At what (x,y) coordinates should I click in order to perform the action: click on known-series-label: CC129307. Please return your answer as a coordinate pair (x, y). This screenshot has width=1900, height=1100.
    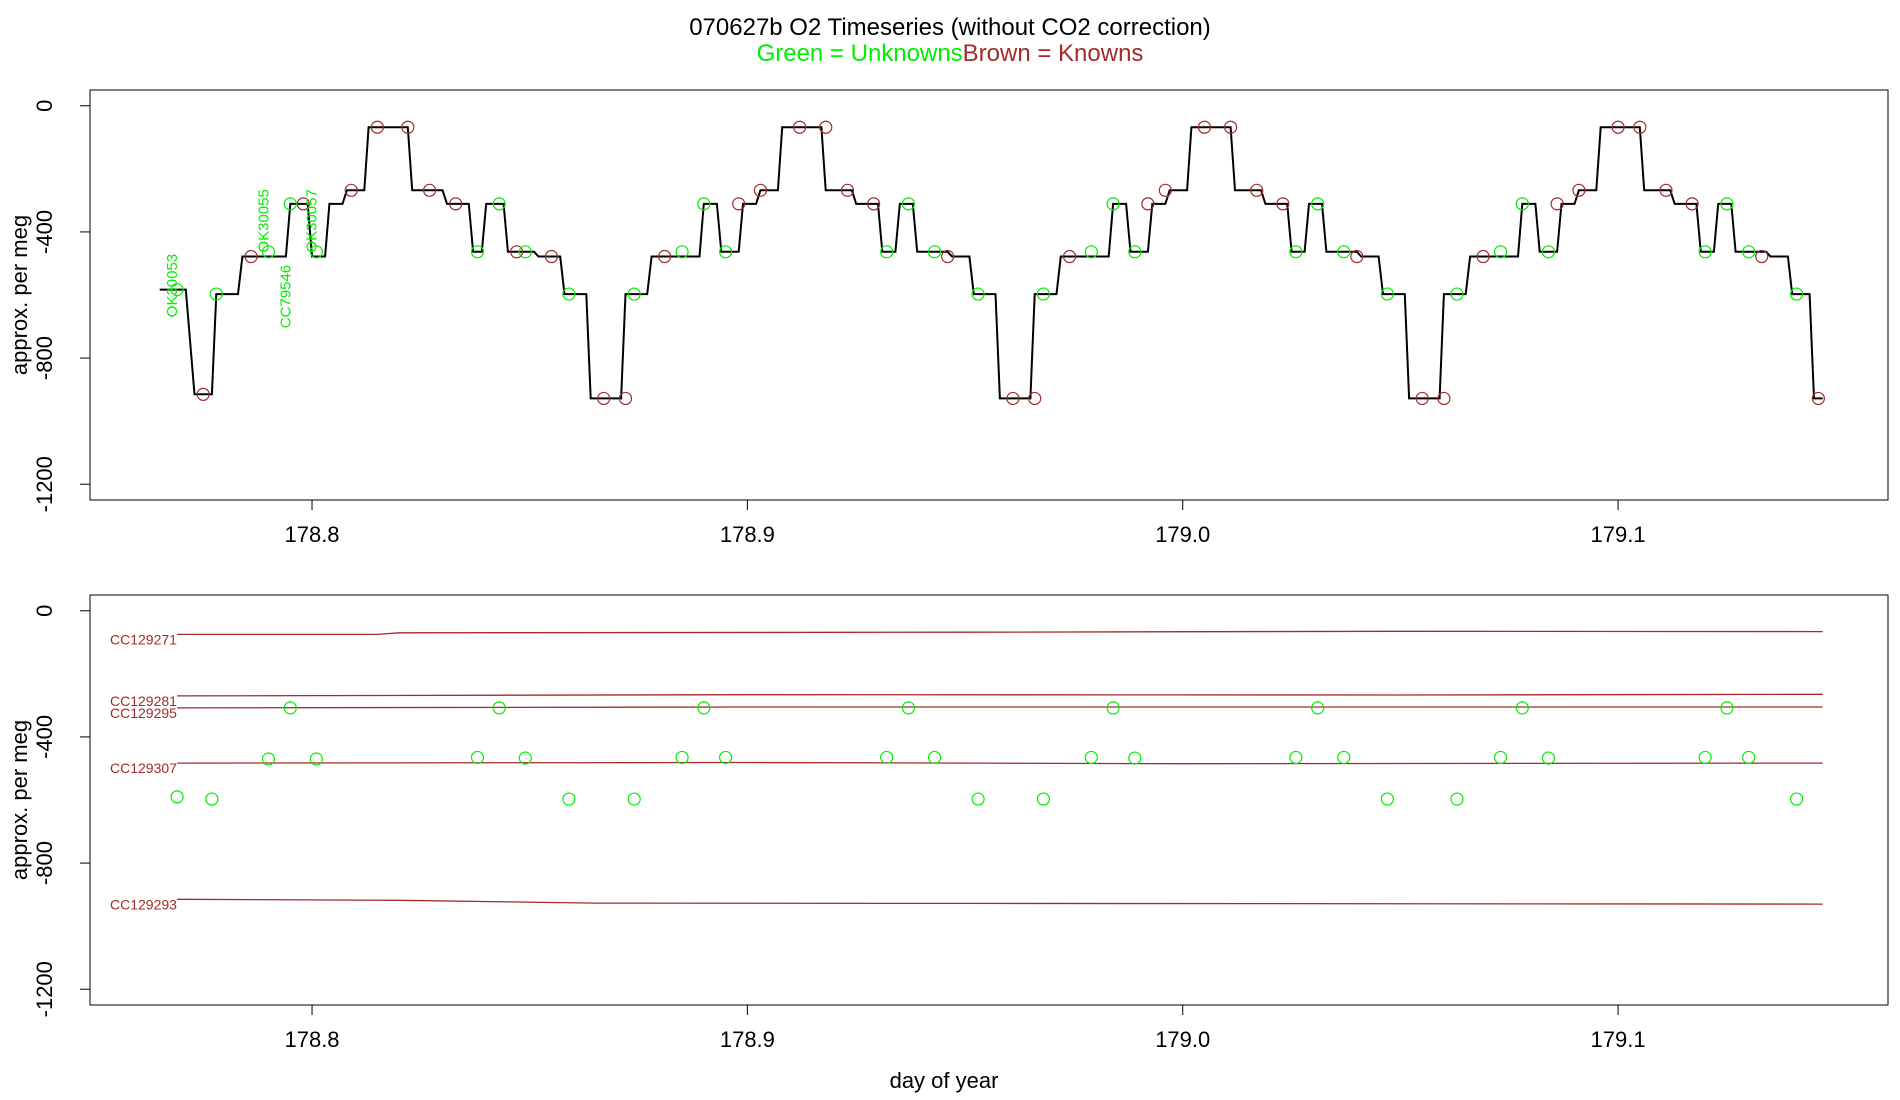
    Looking at the image, I should click on (143, 768).